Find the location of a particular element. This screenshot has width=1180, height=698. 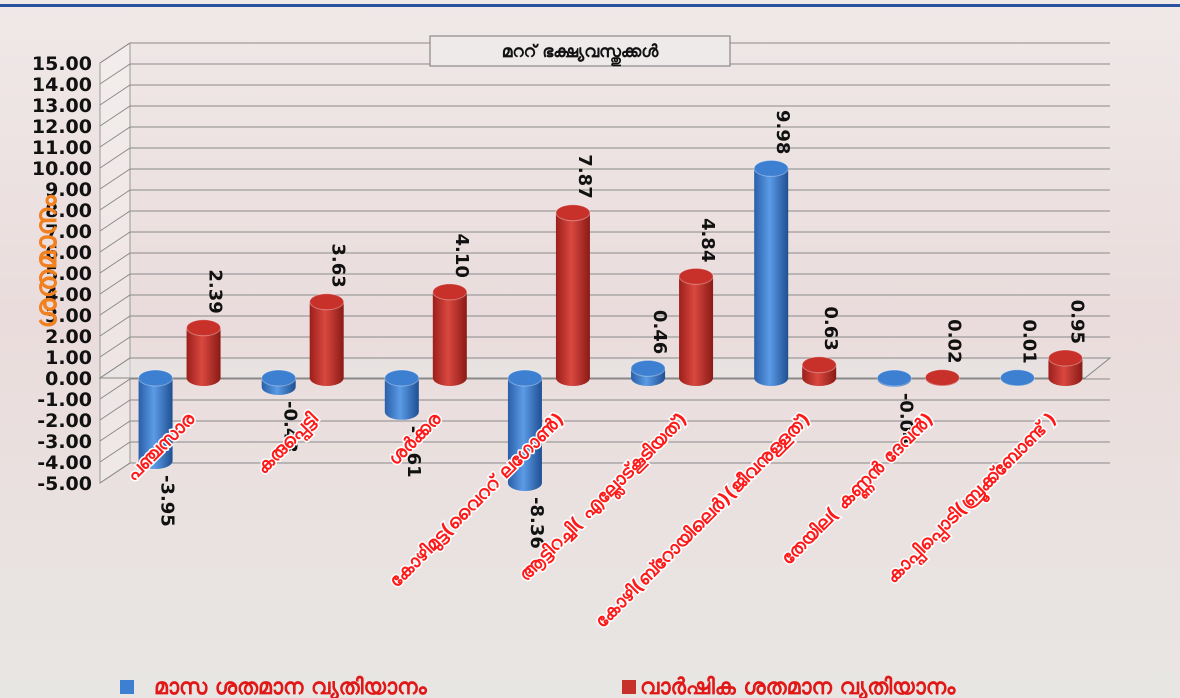

y-tick-label: 5.00 is located at coordinates (68, 274).